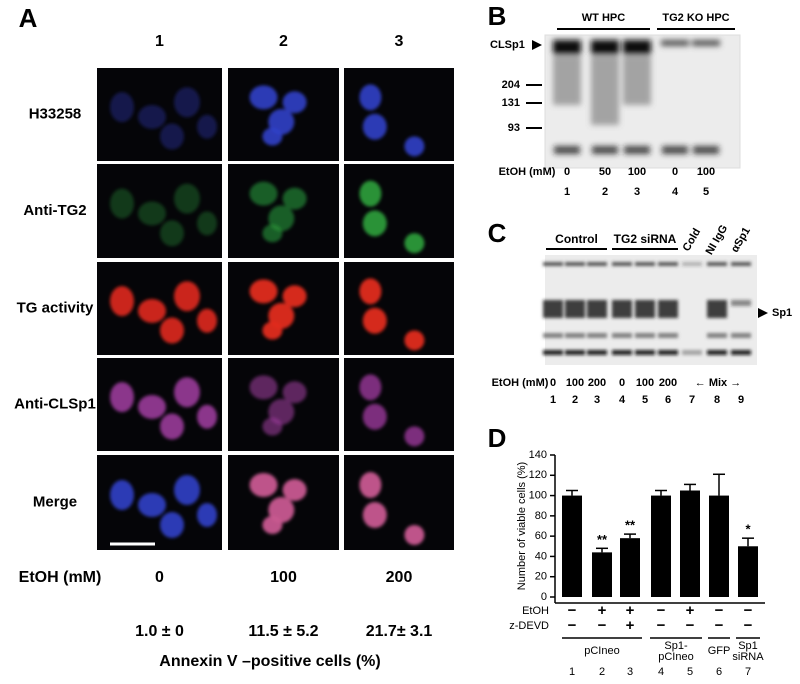  What do you see at coordinates (637, 192) in the screenshot?
I see `lane-number: 3` at bounding box center [637, 192].